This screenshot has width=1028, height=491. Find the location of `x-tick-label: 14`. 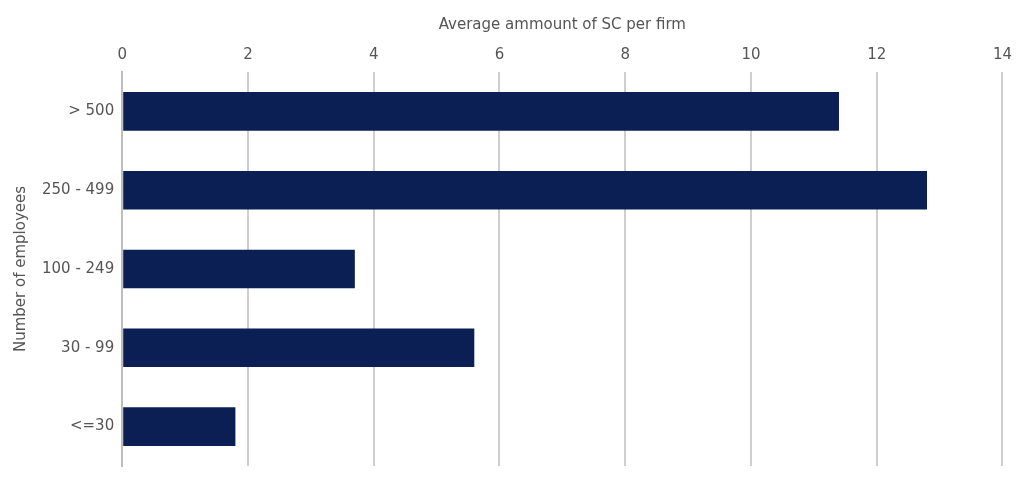

x-tick-label: 14 is located at coordinates (1002, 53).